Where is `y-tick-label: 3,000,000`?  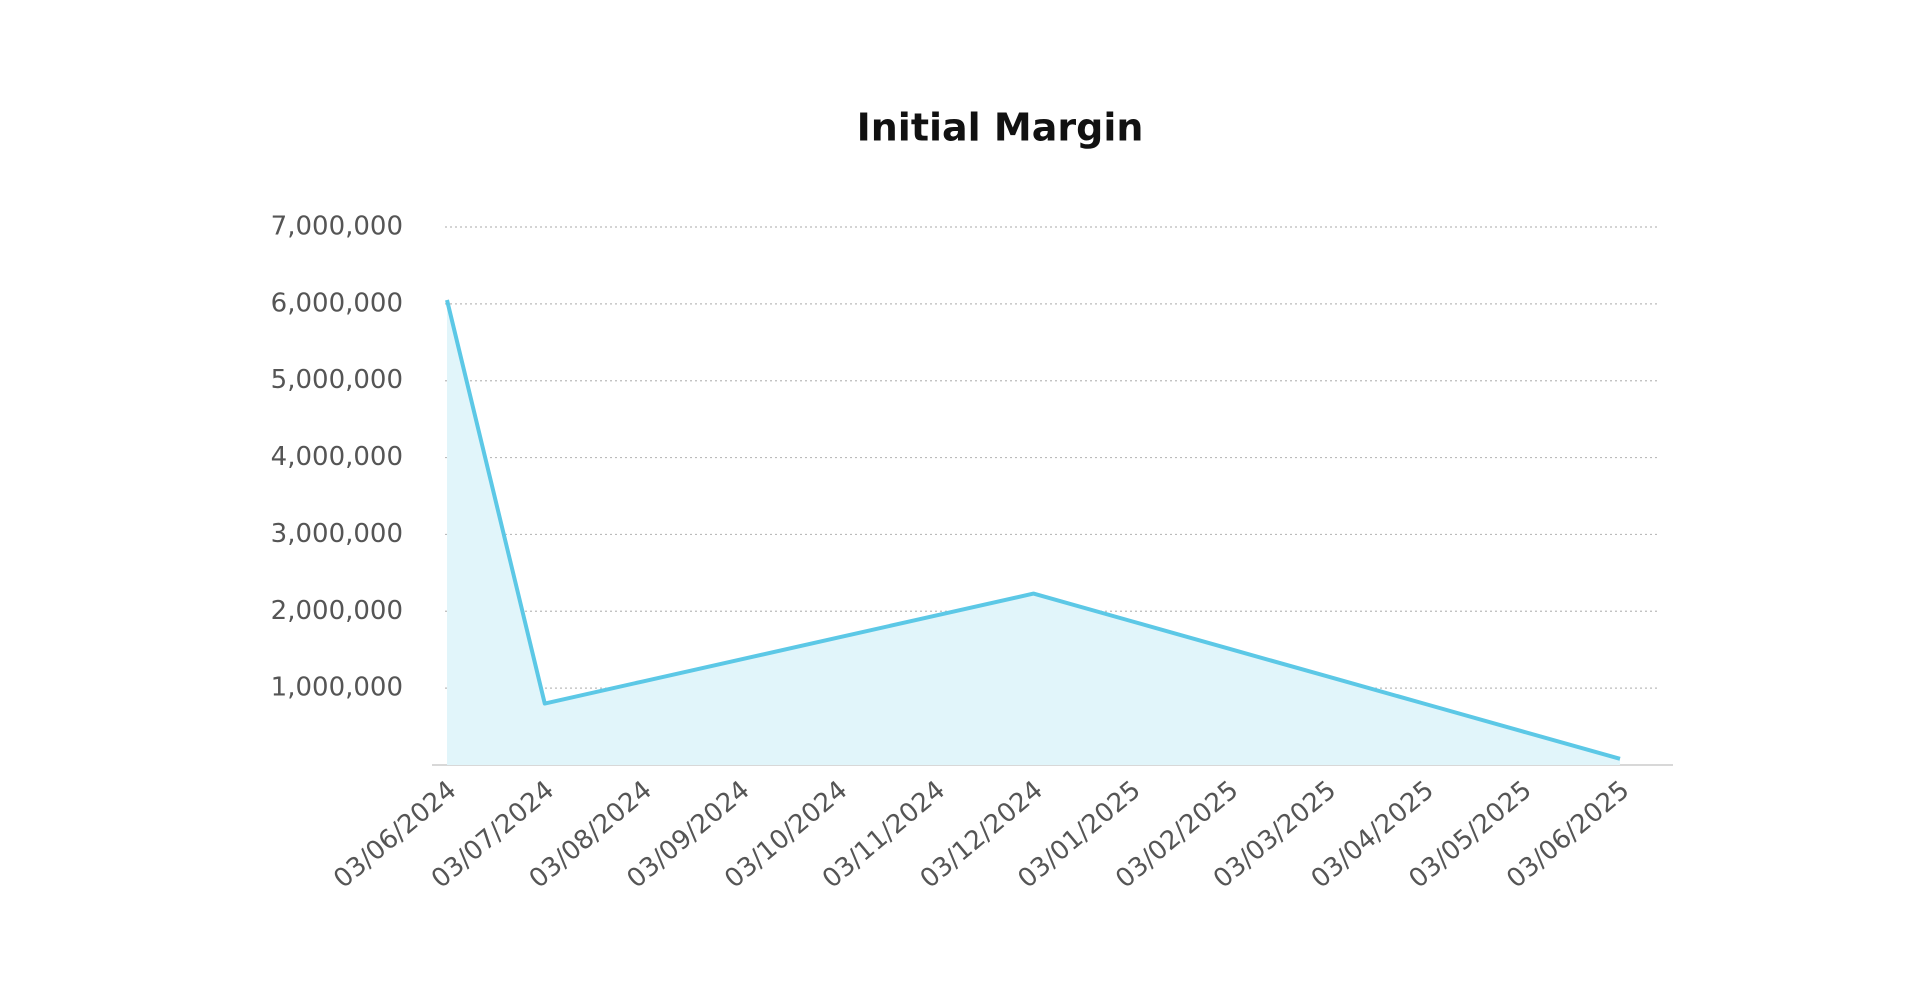 y-tick-label: 3,000,000 is located at coordinates (337, 534).